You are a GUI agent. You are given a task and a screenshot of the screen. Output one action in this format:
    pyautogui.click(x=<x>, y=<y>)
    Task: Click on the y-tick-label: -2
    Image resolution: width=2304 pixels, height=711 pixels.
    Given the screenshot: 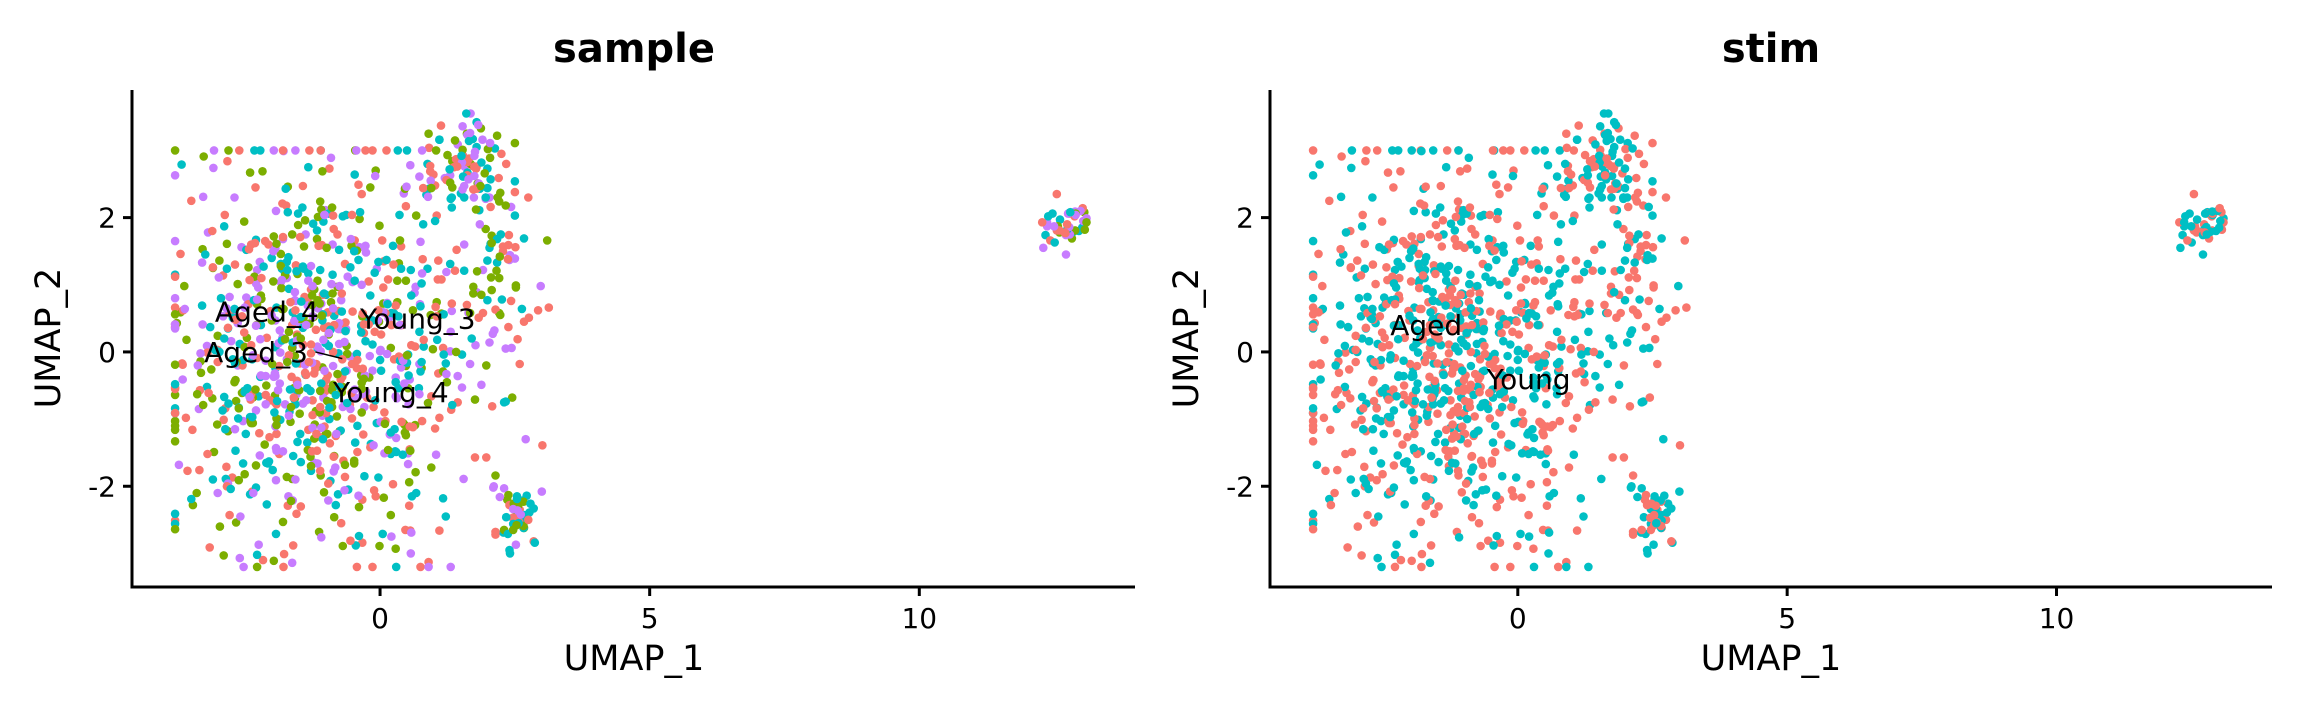 What is the action you would take?
    pyautogui.click(x=102, y=486)
    